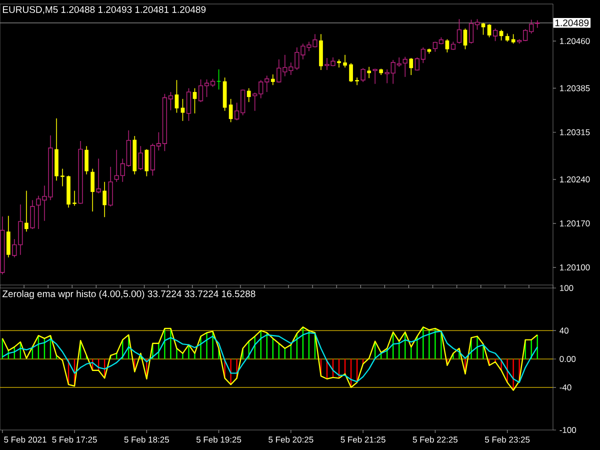 This screenshot has height=450, width=600. What do you see at coordinates (74, 439) in the screenshot?
I see `x-tick-label: 5 Feb 17:25` at bounding box center [74, 439].